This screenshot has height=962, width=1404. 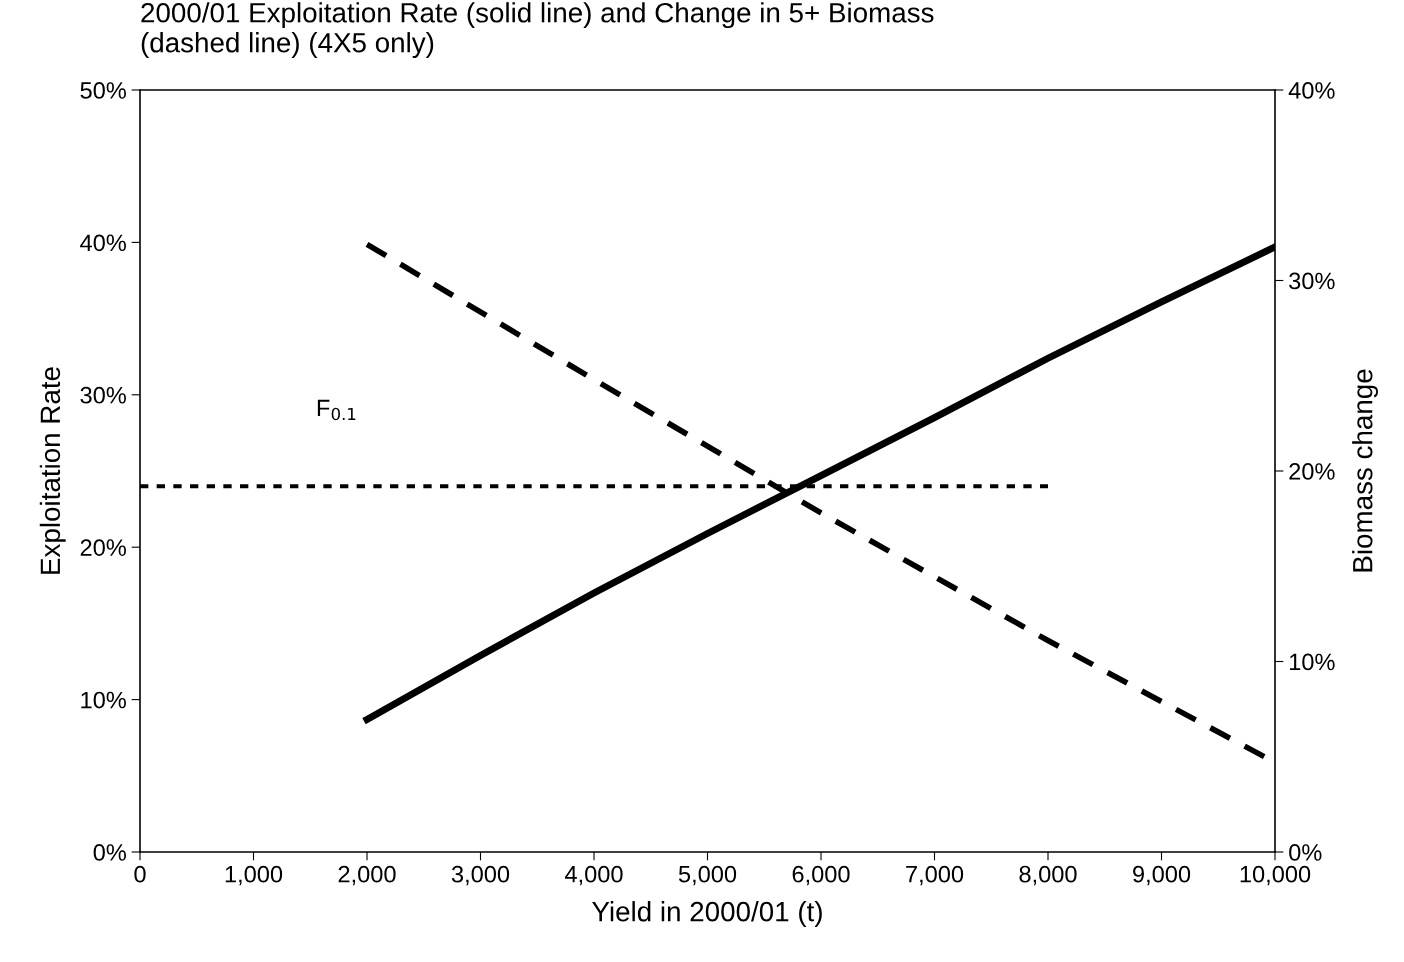 I want to click on y2-tick-label: 0%, so click(x=1305, y=852).